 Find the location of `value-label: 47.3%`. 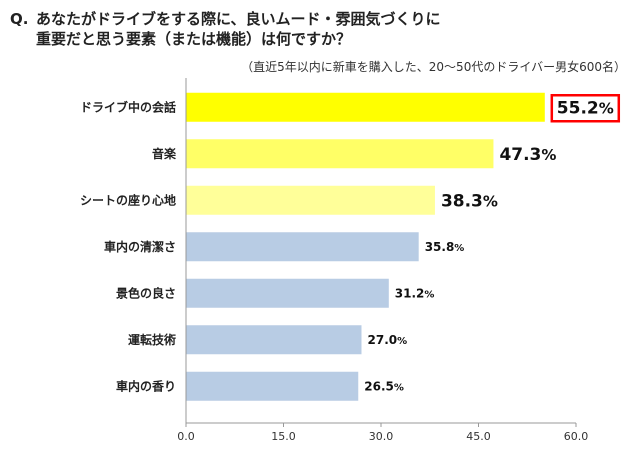

value-label: 47.3% is located at coordinates (527, 155).